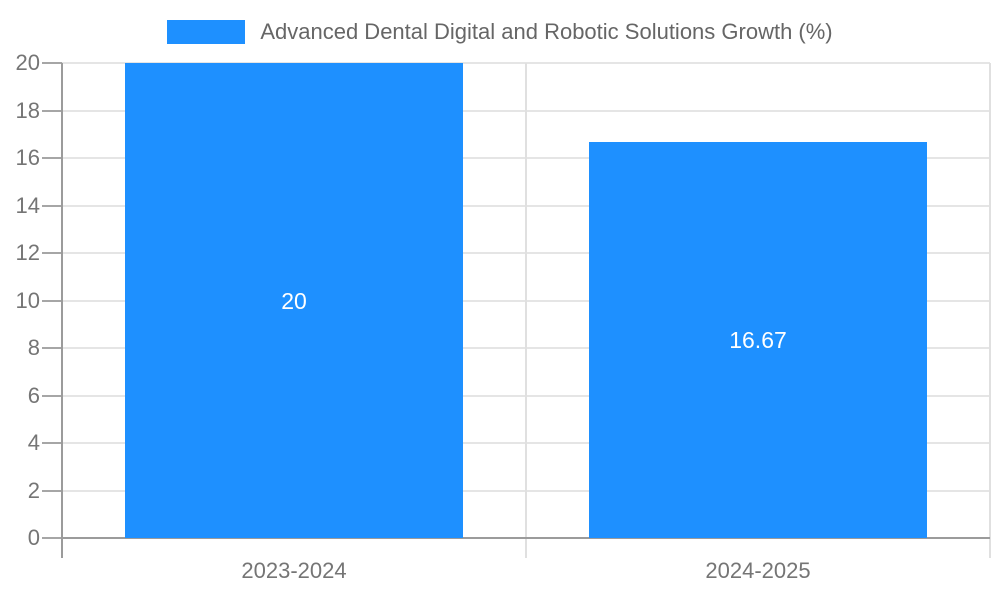  What do you see at coordinates (758, 570) in the screenshot?
I see `x-axis-tick-label: 2024-2025` at bounding box center [758, 570].